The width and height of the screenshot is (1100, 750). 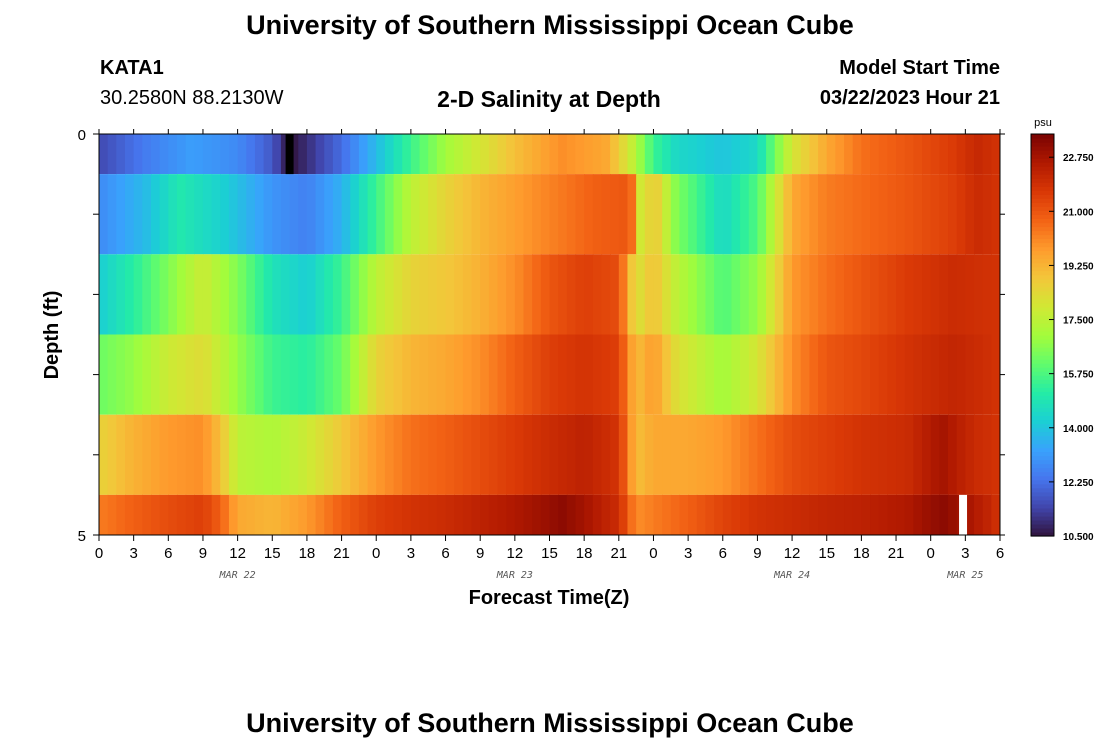 What do you see at coordinates (99, 553) in the screenshot?
I see `x-tick-label: 0` at bounding box center [99, 553].